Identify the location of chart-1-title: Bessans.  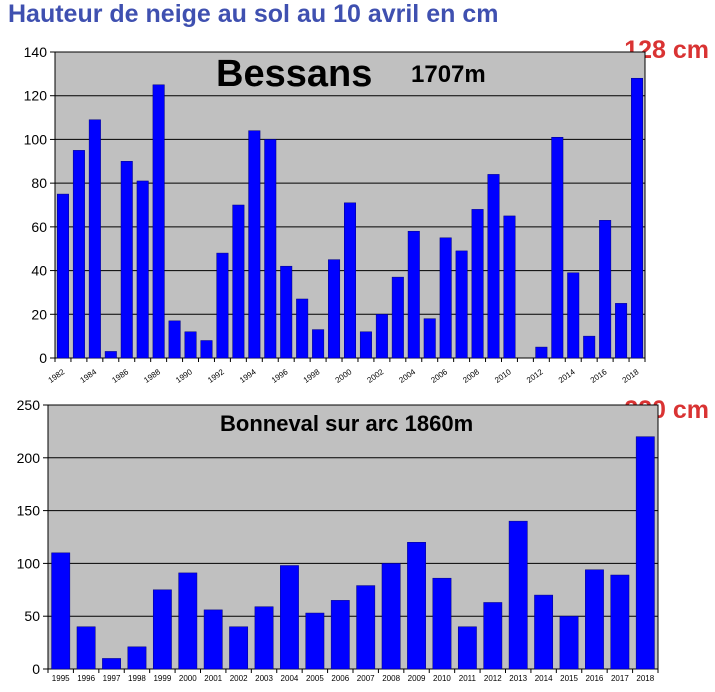
(294, 74).